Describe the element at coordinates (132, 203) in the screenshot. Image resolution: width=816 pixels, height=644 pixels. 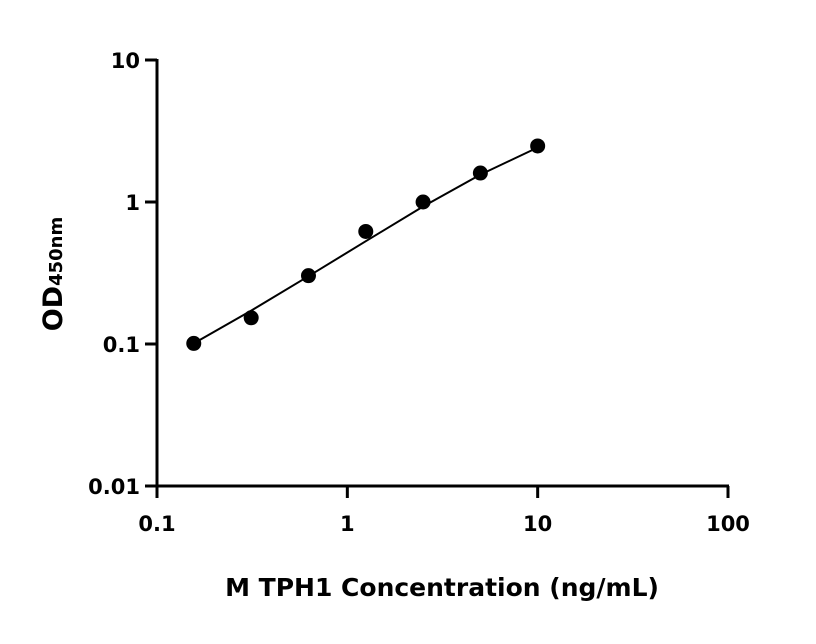
I see `y-tick-label: 1` at that location.